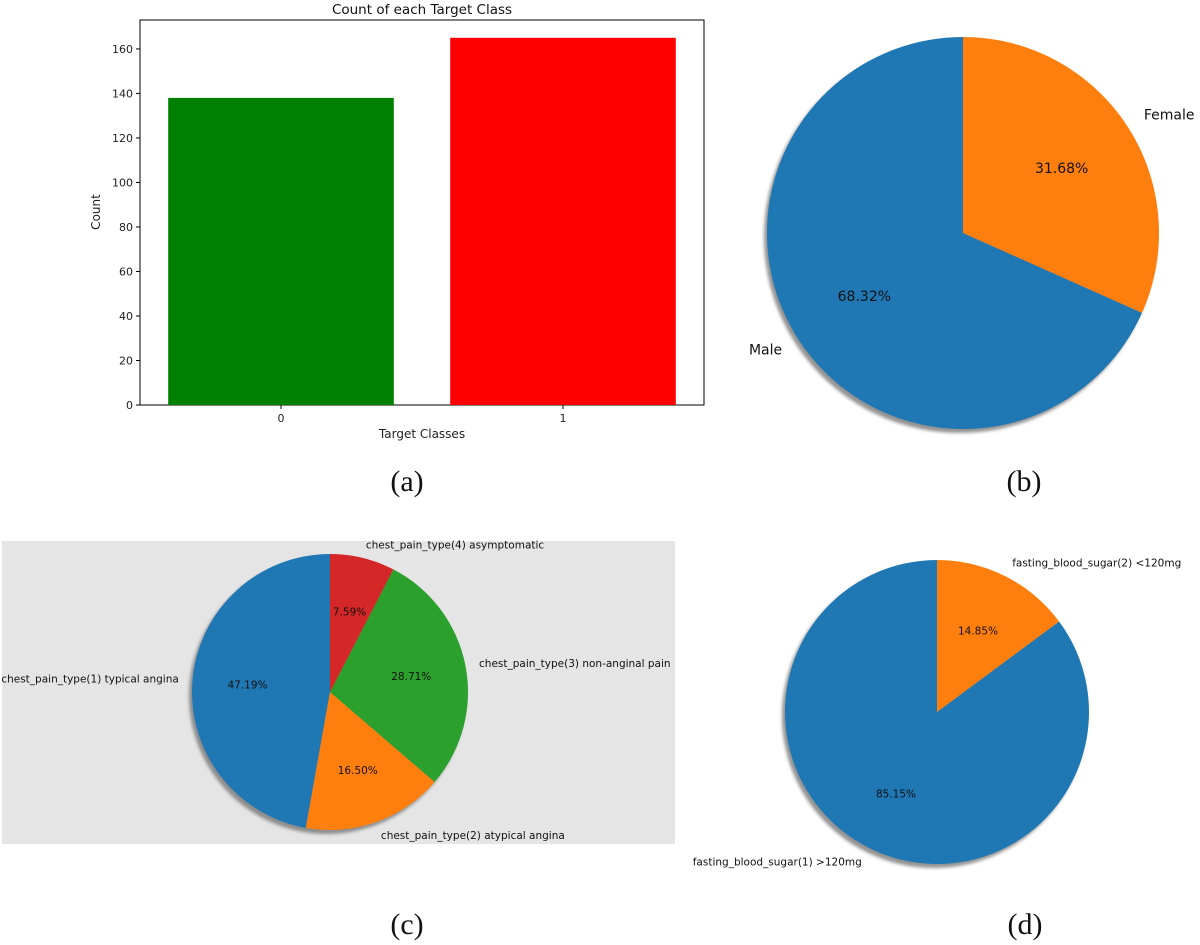 The width and height of the screenshot is (1200, 945). I want to click on y-tick-label: 40, so click(126, 316).